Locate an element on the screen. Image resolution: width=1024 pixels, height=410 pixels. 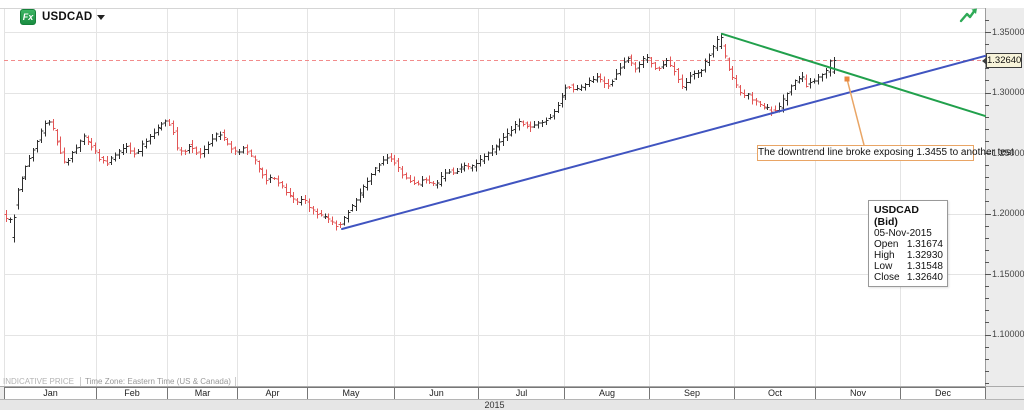
row-value: 1.32640 is located at coordinates (924, 277).